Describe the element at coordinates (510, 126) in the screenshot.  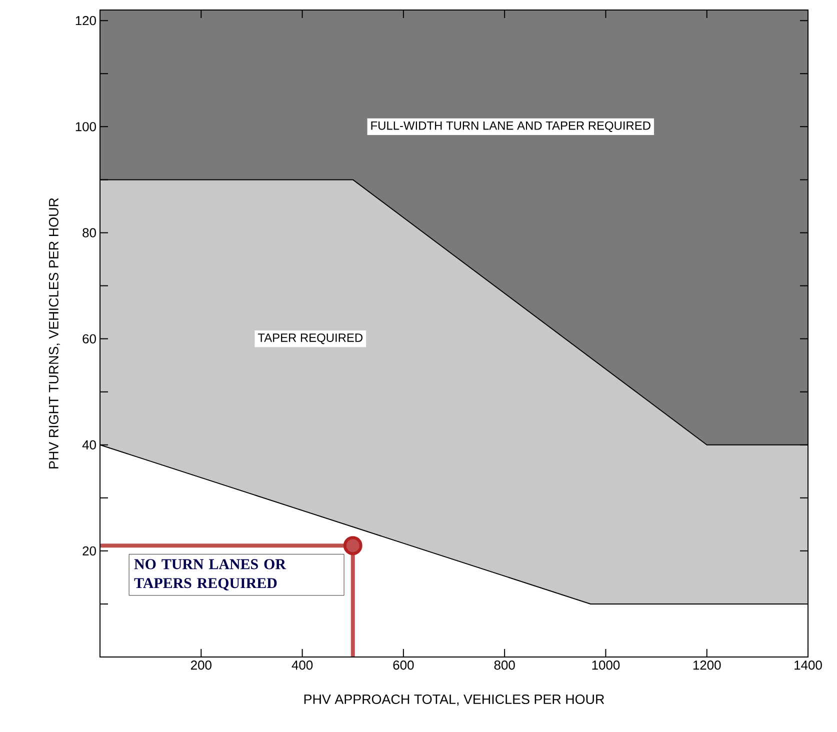
I see `annotation: FULL-WIDTH TURN LANE AND TAPER REQUIRED` at that location.